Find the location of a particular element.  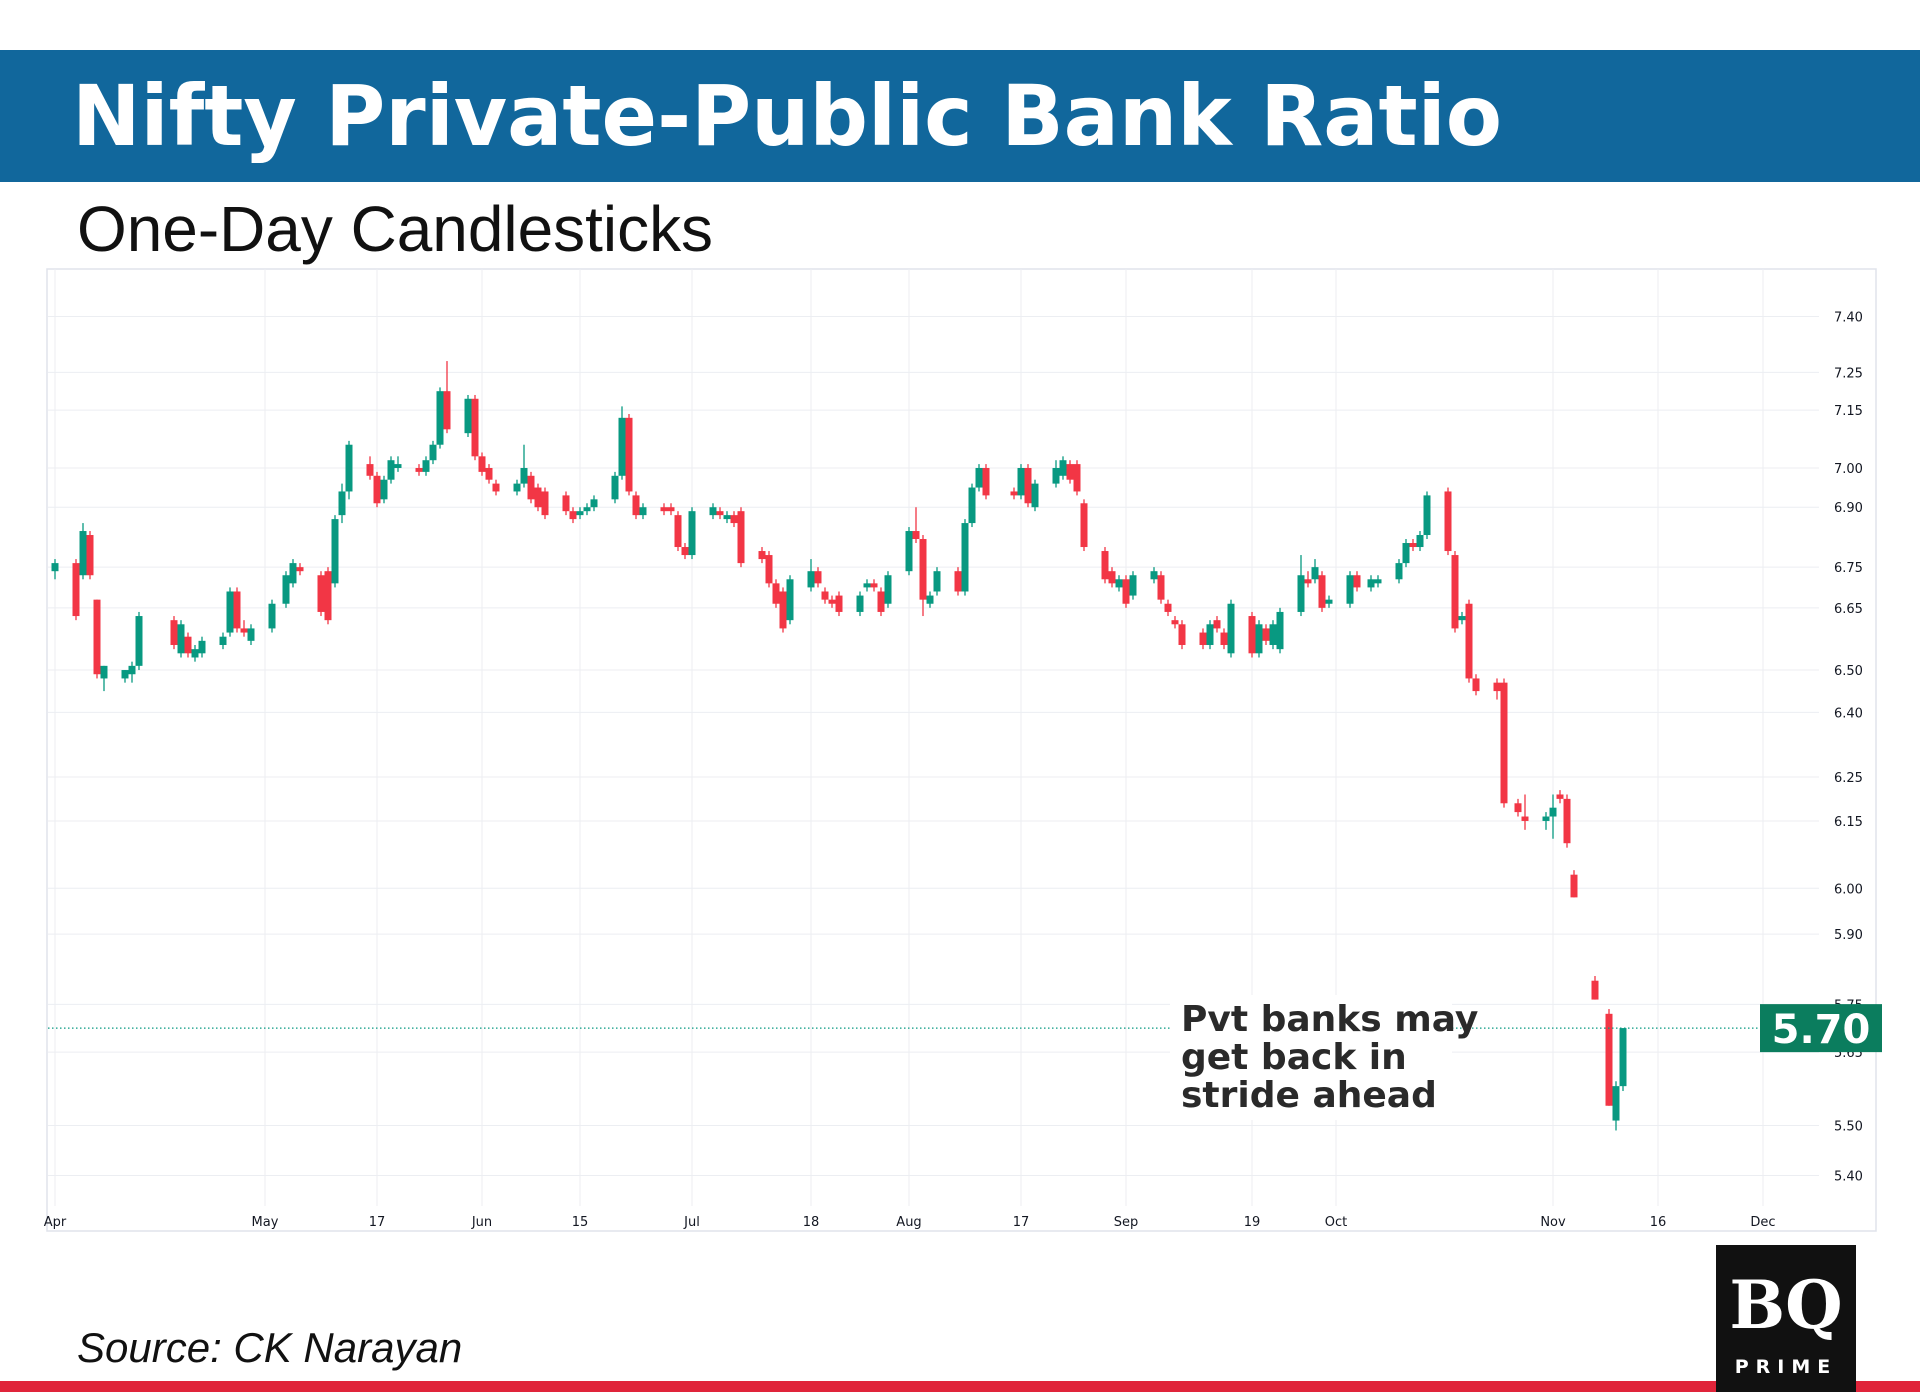

chart-subtitle: One-Day Candlesticks is located at coordinates (395, 229).